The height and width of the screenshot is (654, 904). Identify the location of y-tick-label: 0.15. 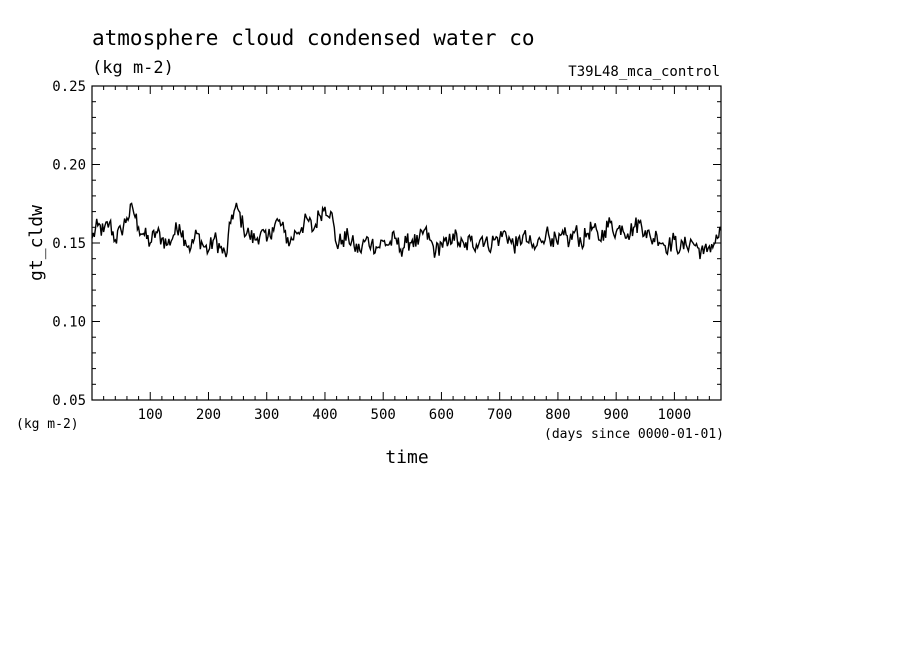
(69, 244).